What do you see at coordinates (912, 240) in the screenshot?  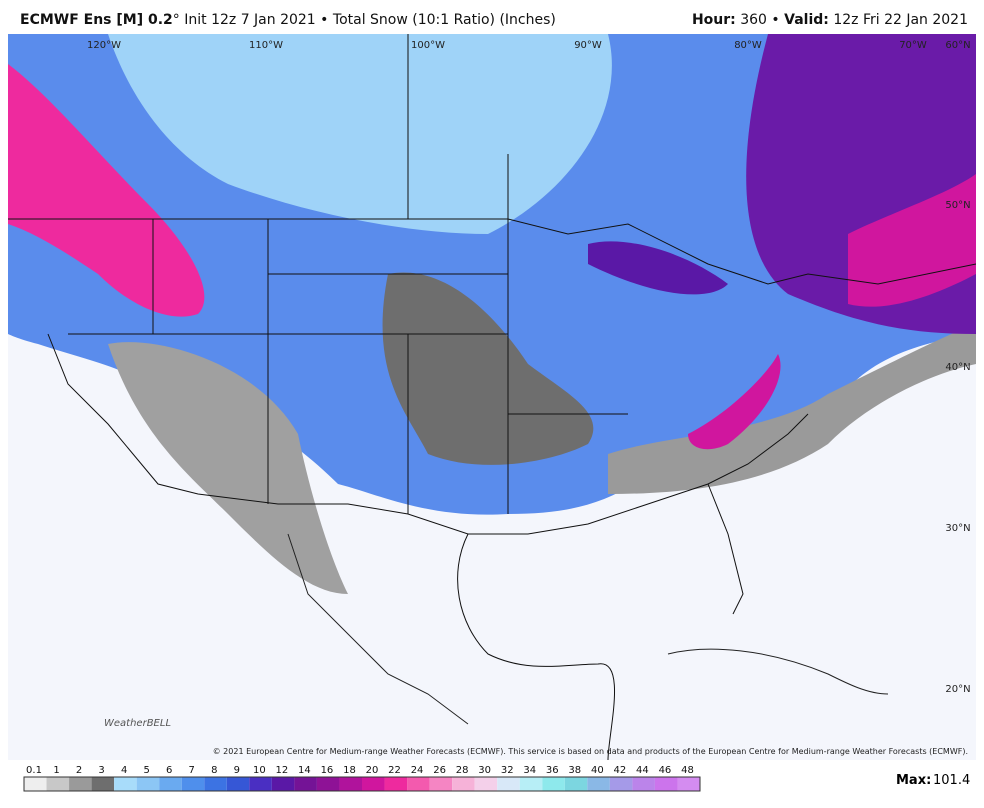 I see `snow-magenta` at bounding box center [912, 240].